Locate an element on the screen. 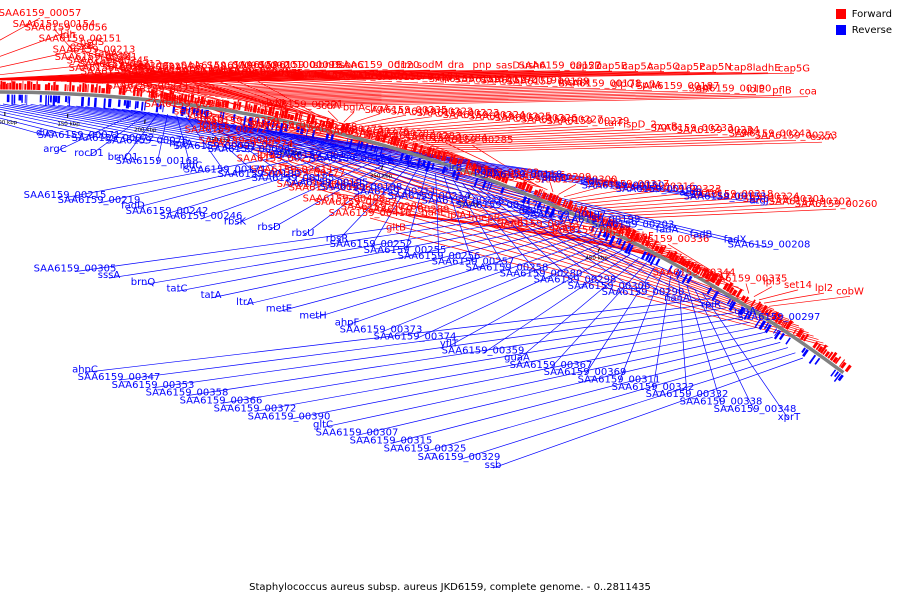 This screenshot has height=600, width=900. reverse-gene-label: SAA6159_00256 is located at coordinates (439, 256).